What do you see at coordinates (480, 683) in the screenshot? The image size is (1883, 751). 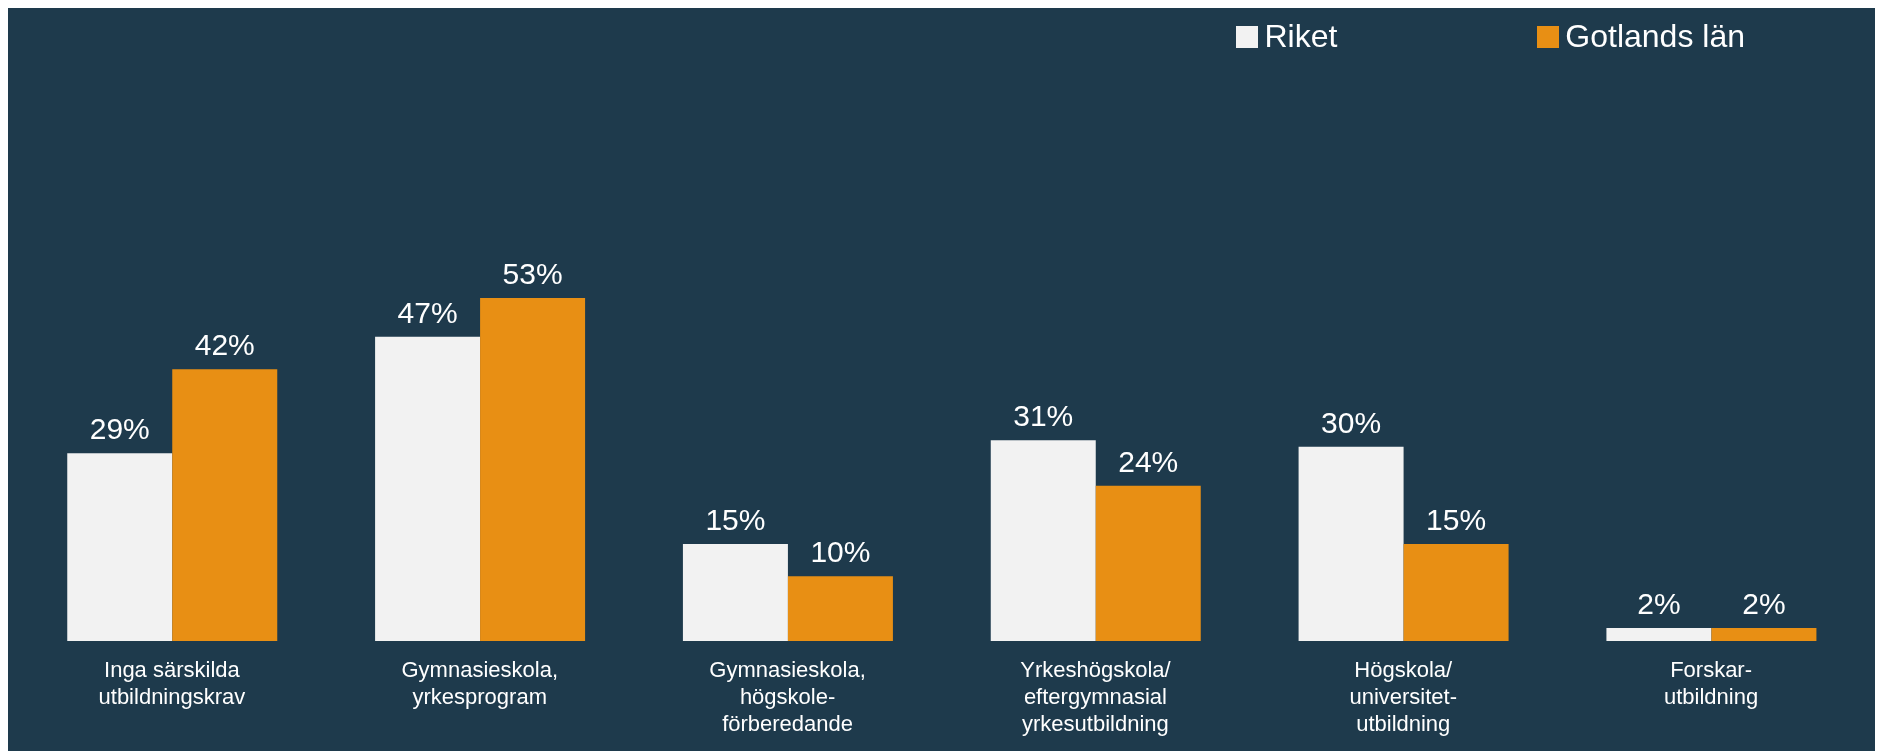 I see `x-tick-label: Gymnasieskola, yrkesprogram` at bounding box center [480, 683].